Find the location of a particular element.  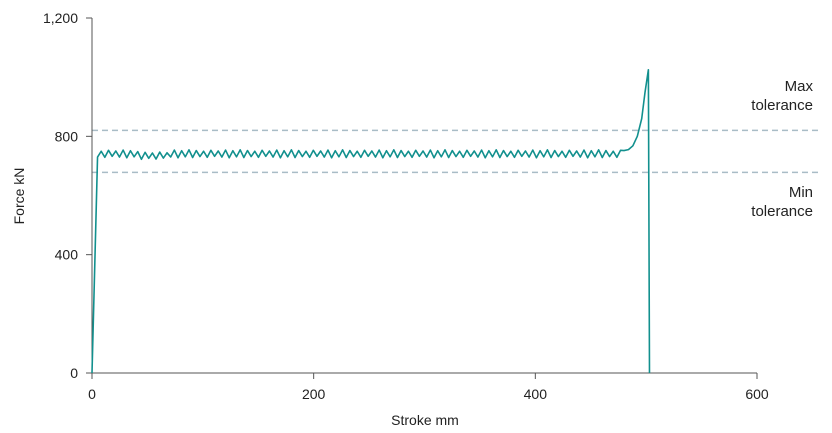

tolerance-lines is located at coordinates (457, 151).